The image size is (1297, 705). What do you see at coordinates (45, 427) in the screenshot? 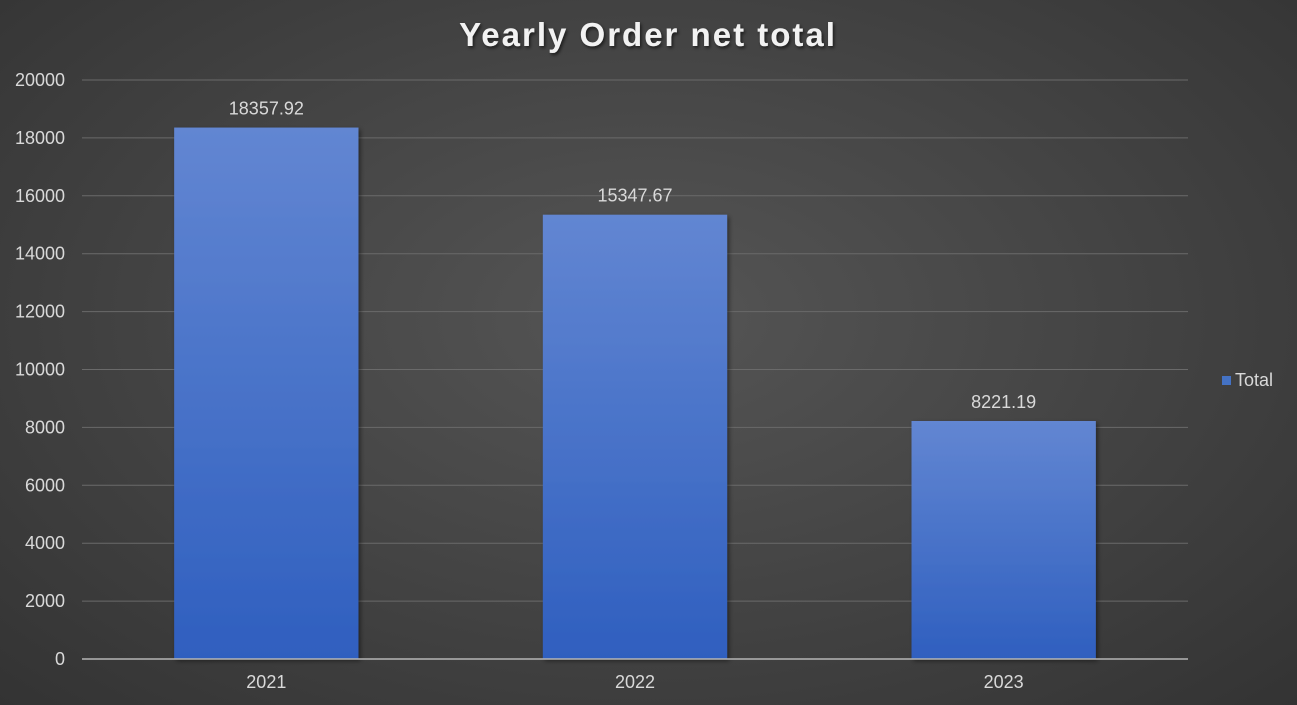
I see `y-tick-label: 8000` at bounding box center [45, 427].